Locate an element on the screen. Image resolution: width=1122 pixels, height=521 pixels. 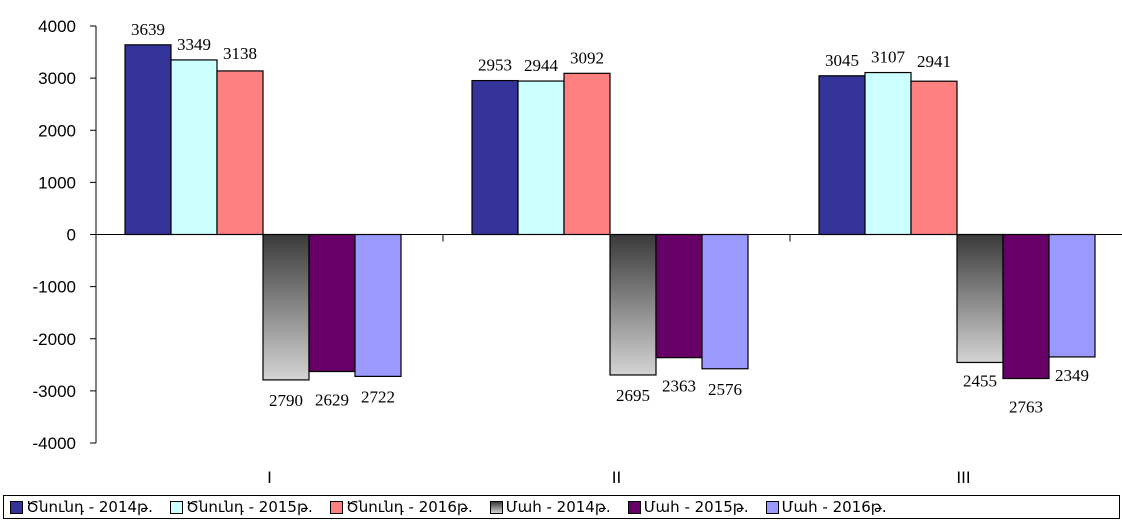
data-label: 2763 is located at coordinates (1026, 407).